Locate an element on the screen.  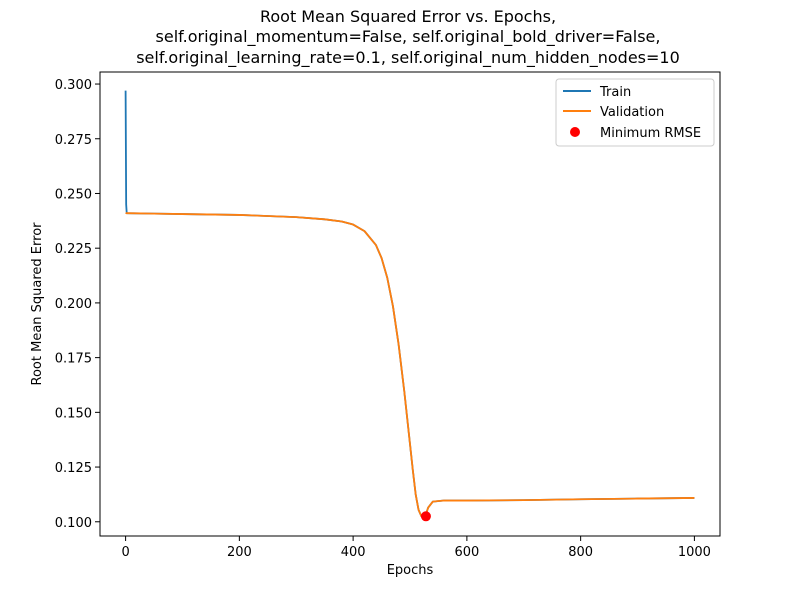
x-tick-label: 200 is located at coordinates (239, 552).